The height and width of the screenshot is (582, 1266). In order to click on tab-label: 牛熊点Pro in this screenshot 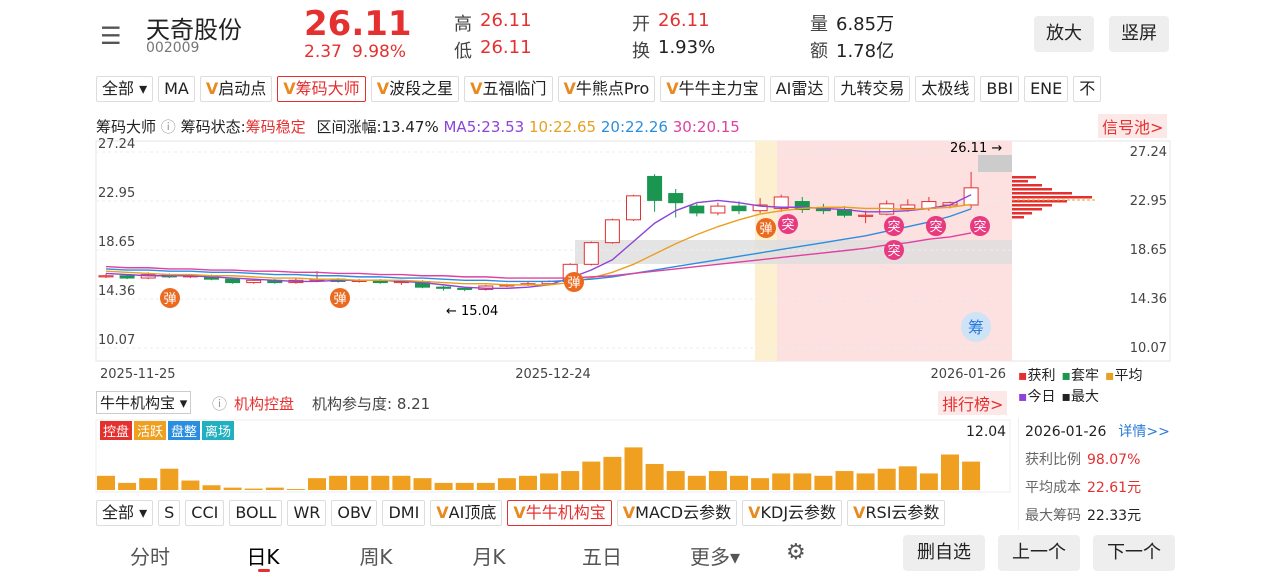, I will do `click(612, 88)`.